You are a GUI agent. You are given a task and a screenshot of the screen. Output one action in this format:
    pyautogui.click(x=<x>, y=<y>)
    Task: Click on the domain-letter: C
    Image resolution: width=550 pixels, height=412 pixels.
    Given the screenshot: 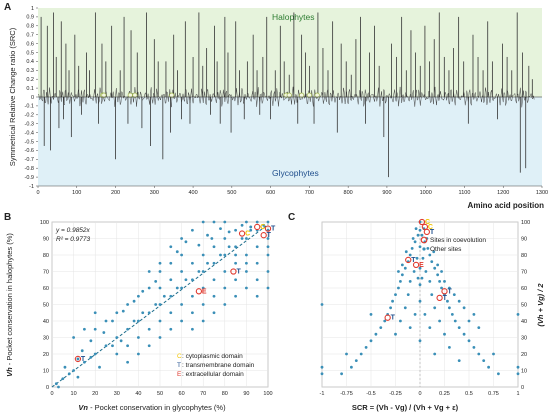 What is the action you would take?
    pyautogui.click(x=427, y=222)
    